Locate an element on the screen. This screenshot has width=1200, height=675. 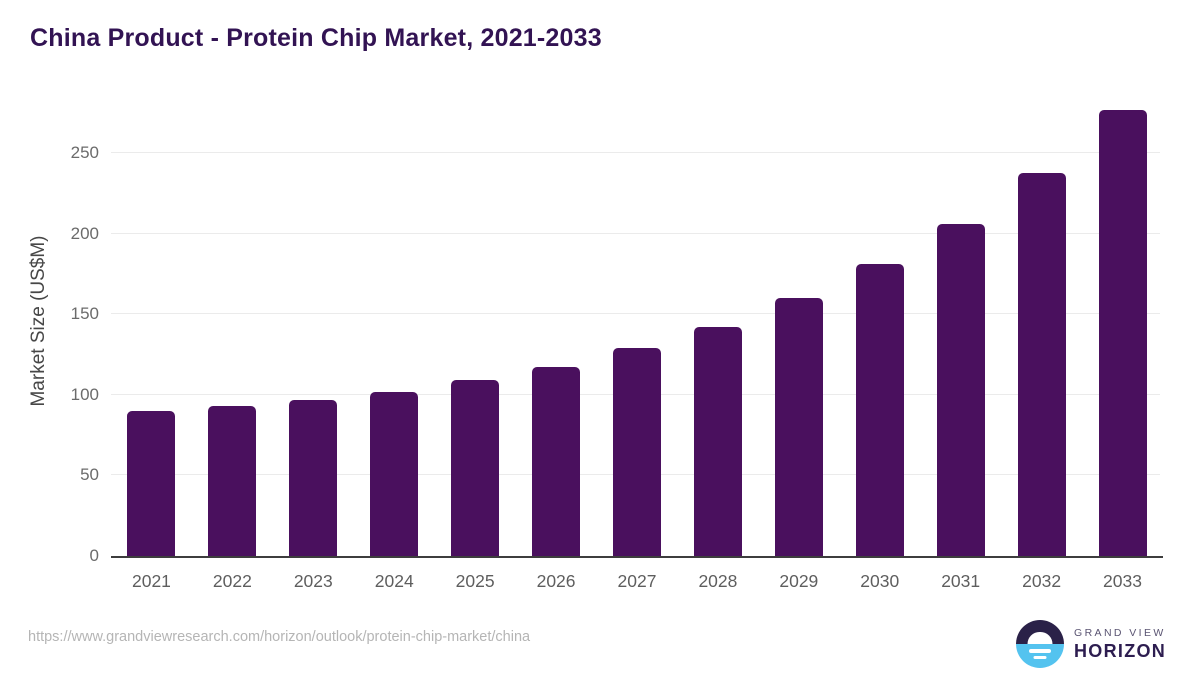
bar-slot-2030 is located at coordinates (879, 328).